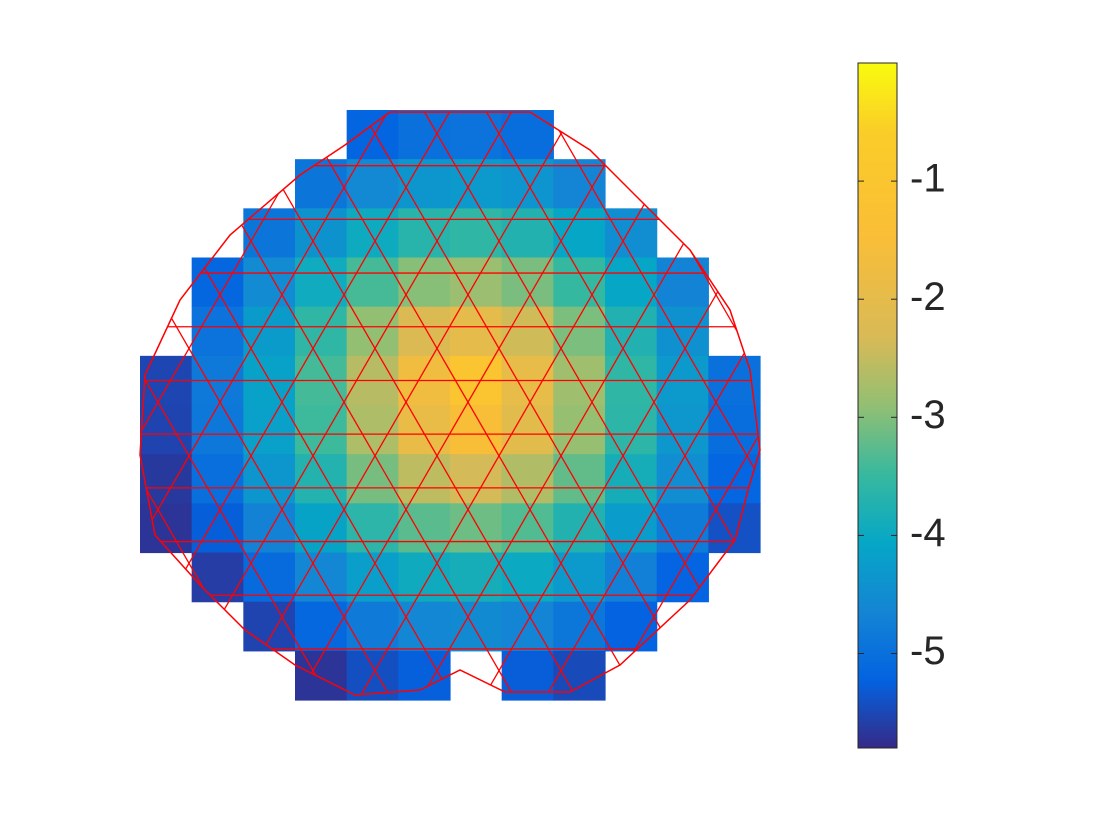  I want to click on colorbar, so click(877, 405).